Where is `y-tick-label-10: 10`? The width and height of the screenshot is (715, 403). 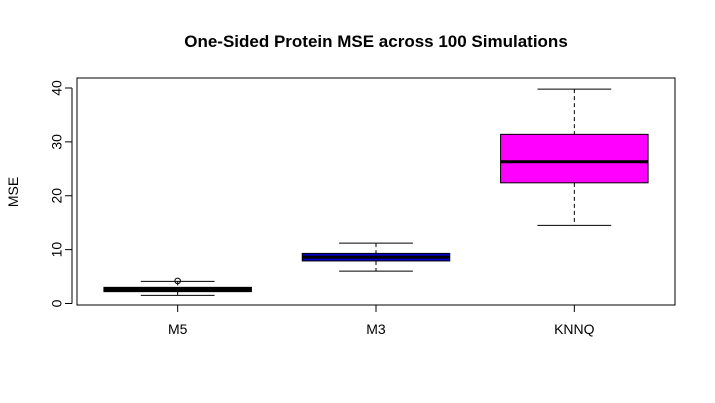
y-tick-label-10: 10 is located at coordinates (57, 250).